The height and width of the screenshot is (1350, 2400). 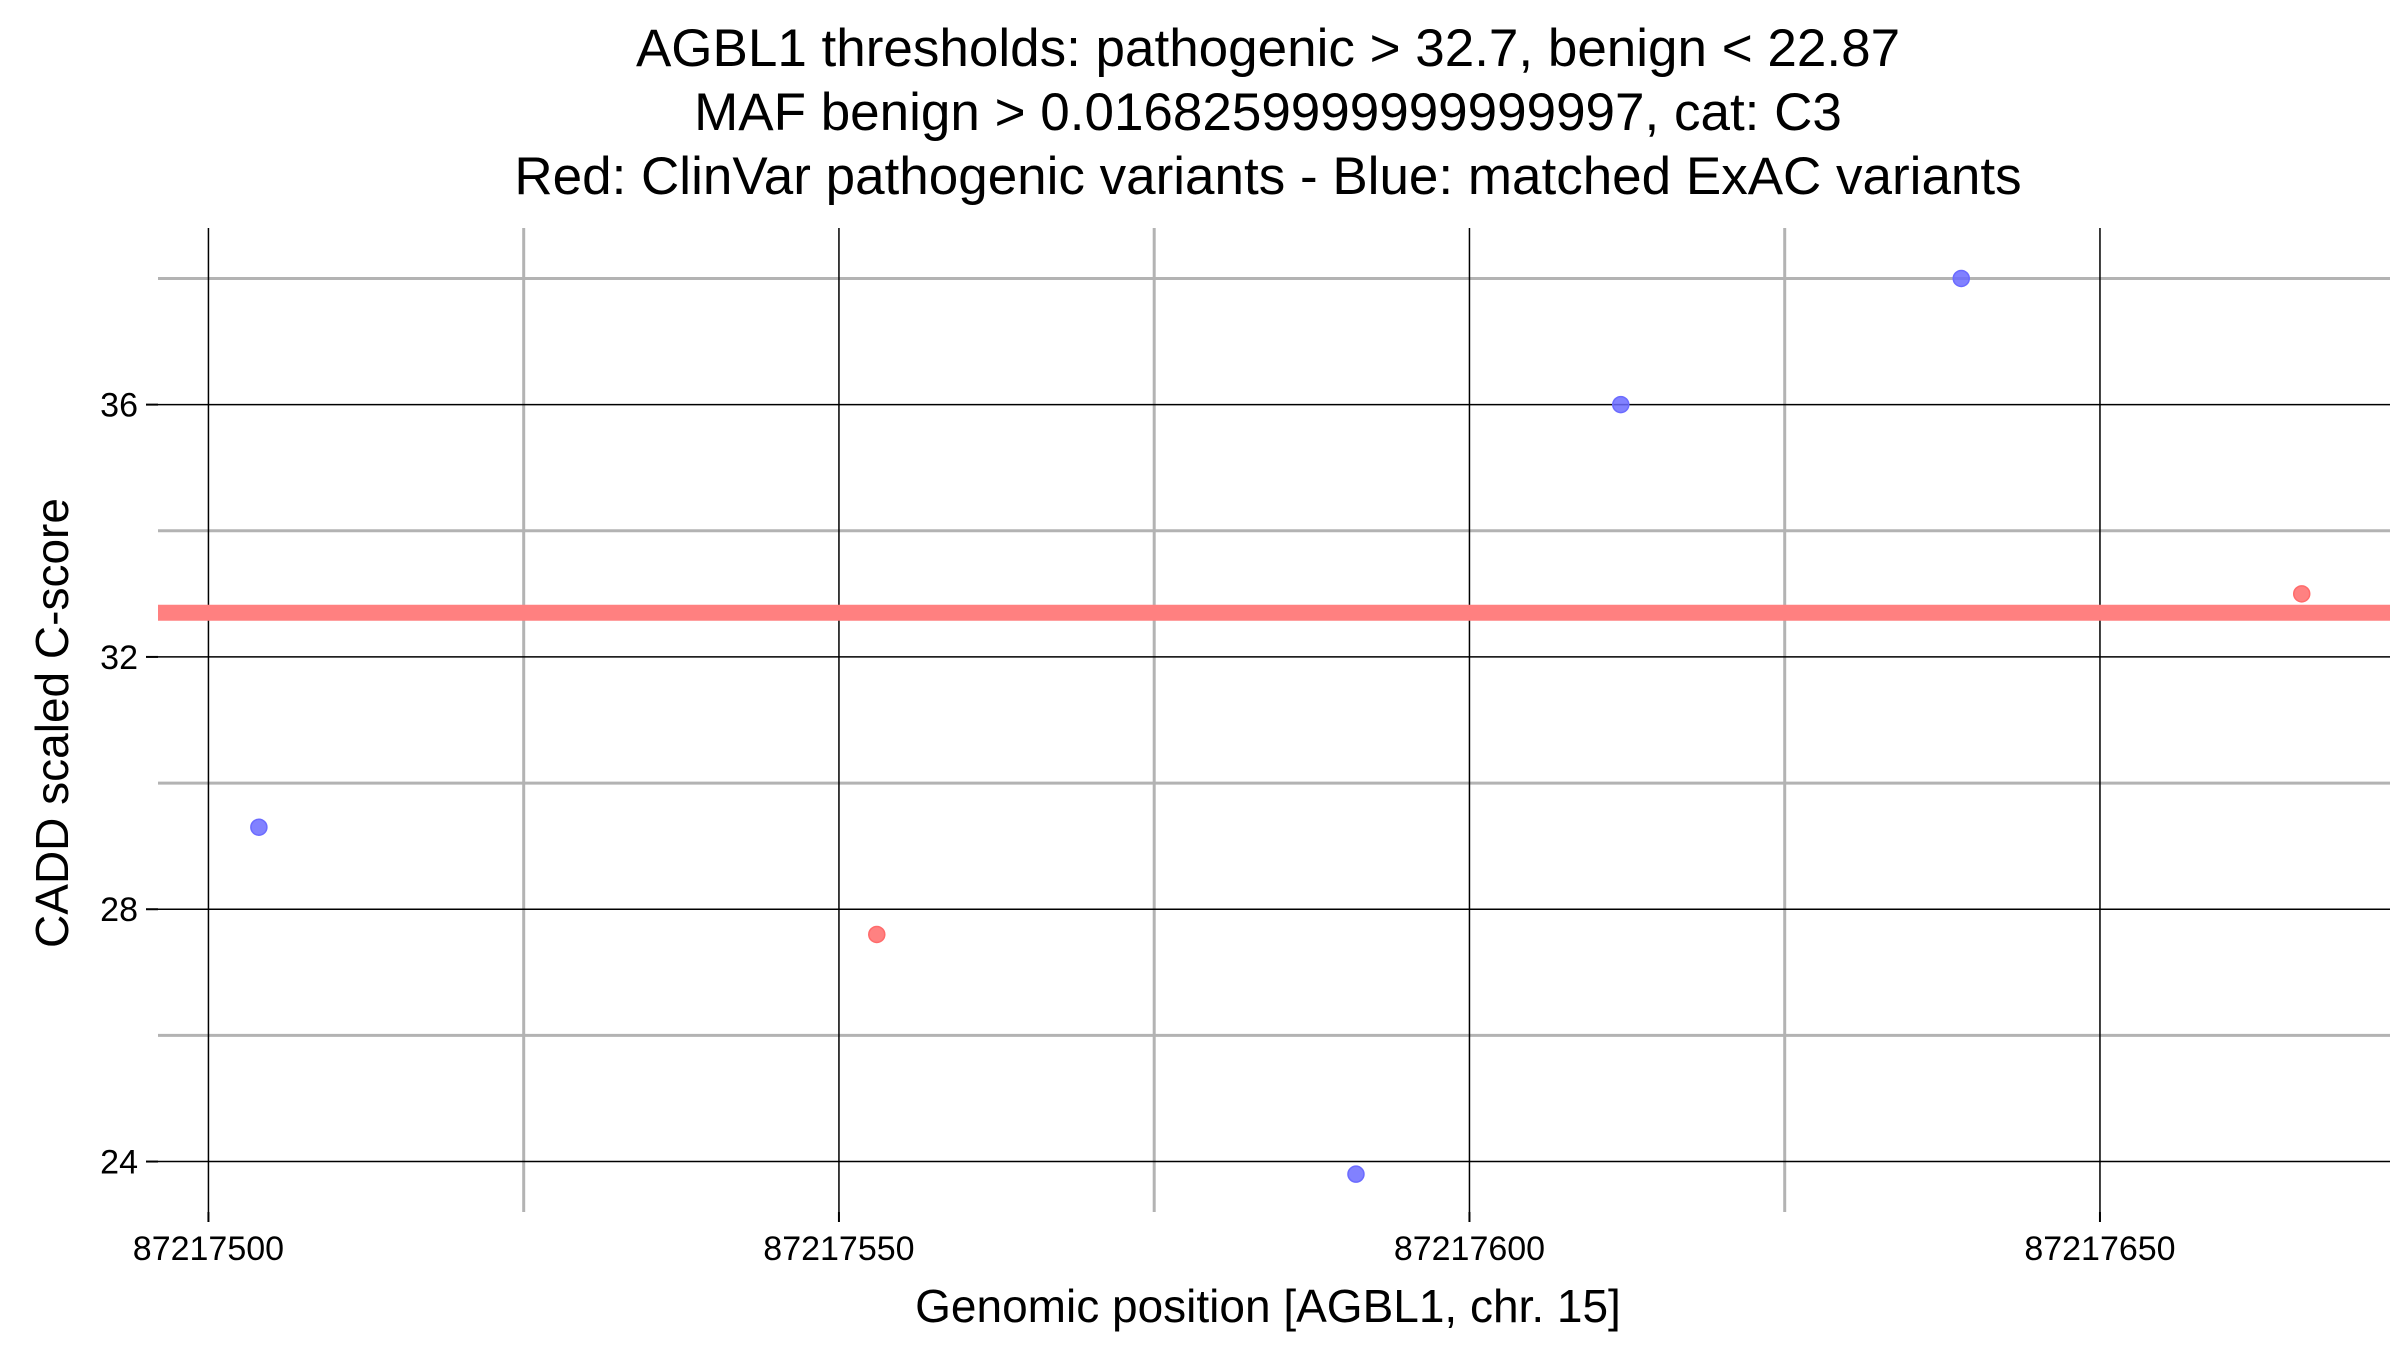 What do you see at coordinates (208, 1249) in the screenshot?
I see `x-tick-label: 87217500` at bounding box center [208, 1249].